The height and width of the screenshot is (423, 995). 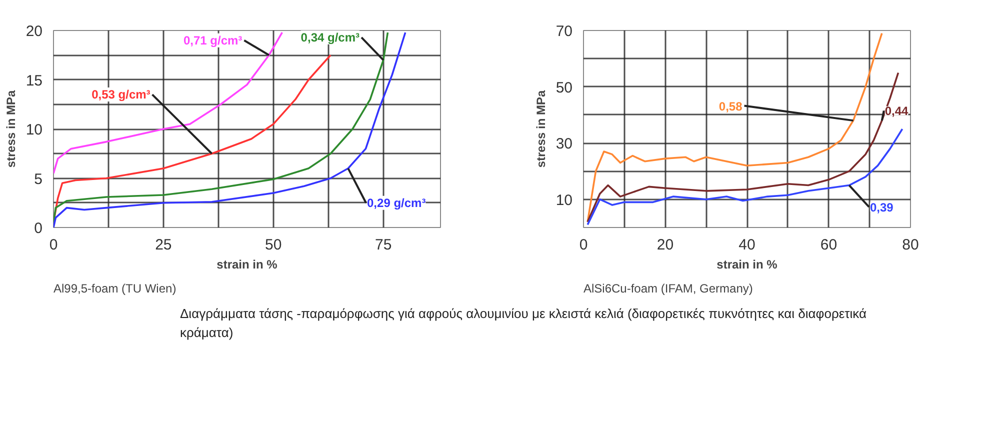 What do you see at coordinates (34, 31) in the screenshot?
I see `y-tick-label: 20` at bounding box center [34, 31].